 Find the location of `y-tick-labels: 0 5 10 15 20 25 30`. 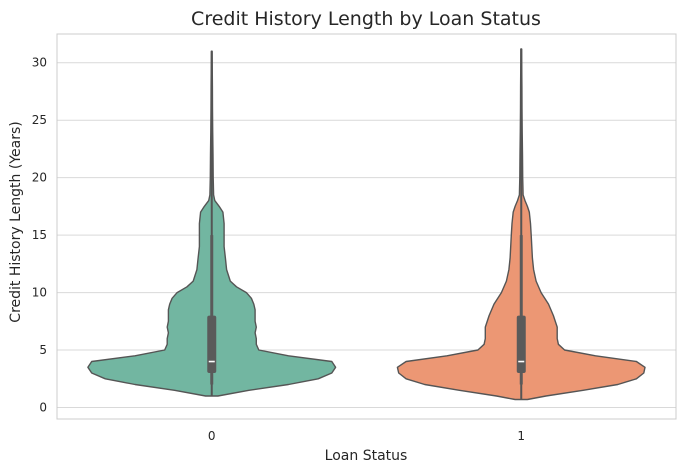

y-tick-labels: 0 5 10 15 20 25 30 is located at coordinates (39, 235).